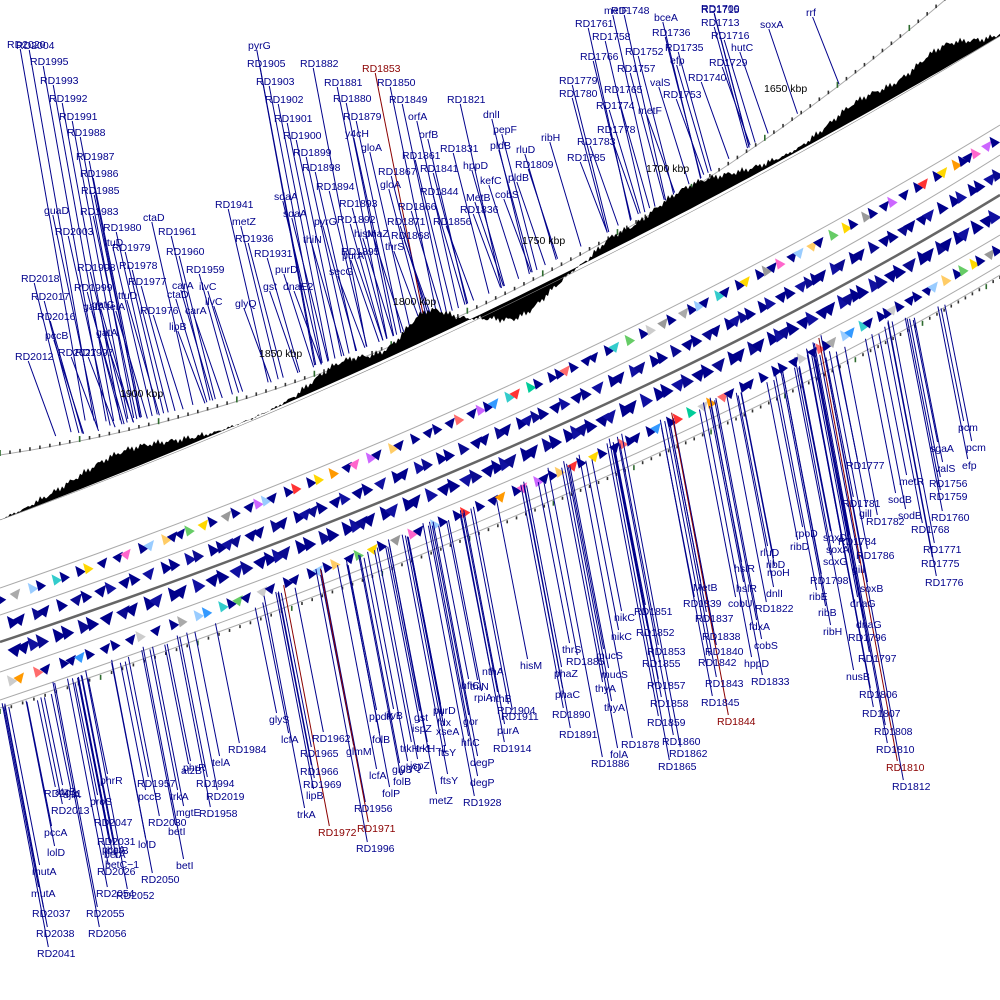 The height and width of the screenshot is (1000, 1000). What do you see at coordinates (55, 833) in the screenshot?
I see `inner-gene-label: pccA` at bounding box center [55, 833].